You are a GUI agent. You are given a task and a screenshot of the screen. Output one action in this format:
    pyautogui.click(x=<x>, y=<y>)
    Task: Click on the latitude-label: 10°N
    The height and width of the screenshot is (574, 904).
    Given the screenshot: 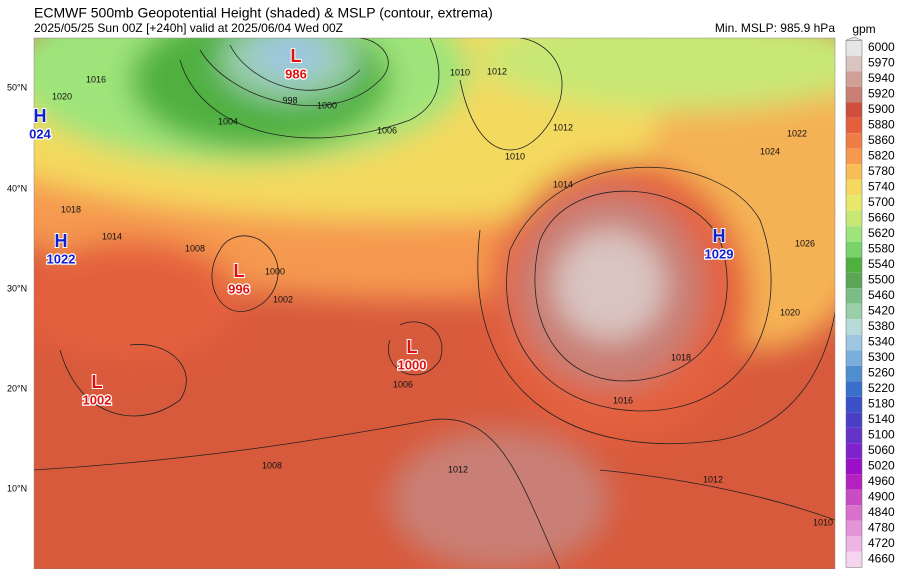 What is the action you would take?
    pyautogui.click(x=17, y=488)
    